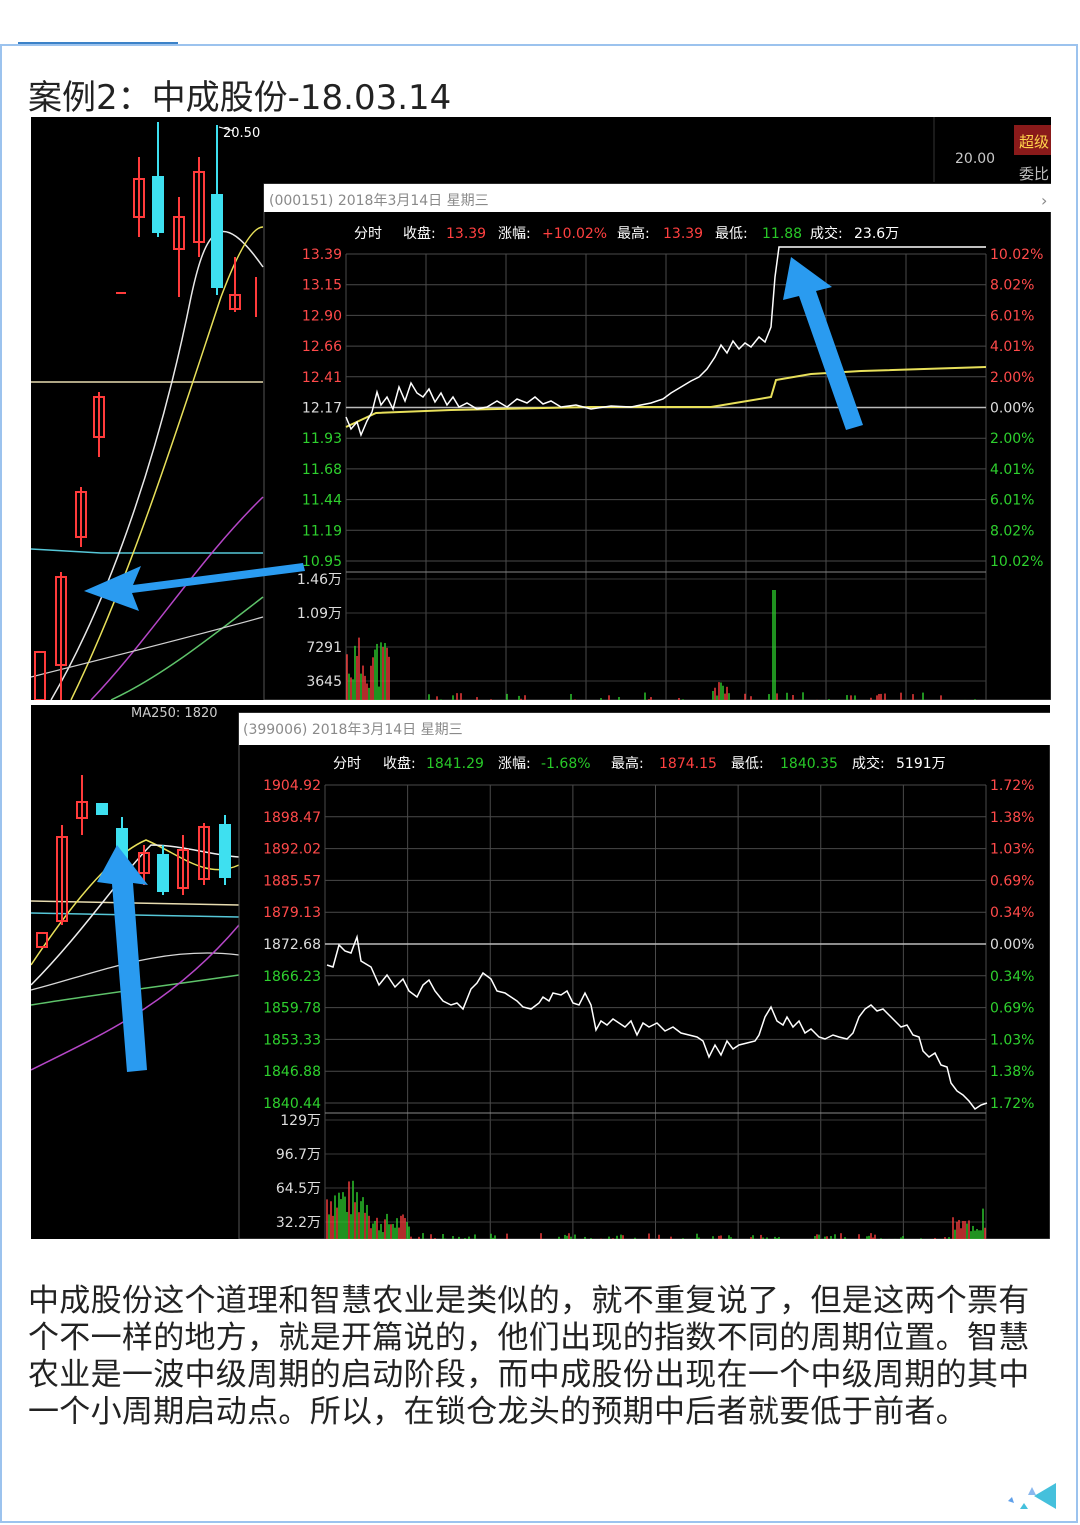 The width and height of the screenshot is (1080, 1525). Describe the element at coordinates (298, 1172) in the screenshot. I see `volume-axis: 129万 96.7万 64.5万 32.2万` at that location.